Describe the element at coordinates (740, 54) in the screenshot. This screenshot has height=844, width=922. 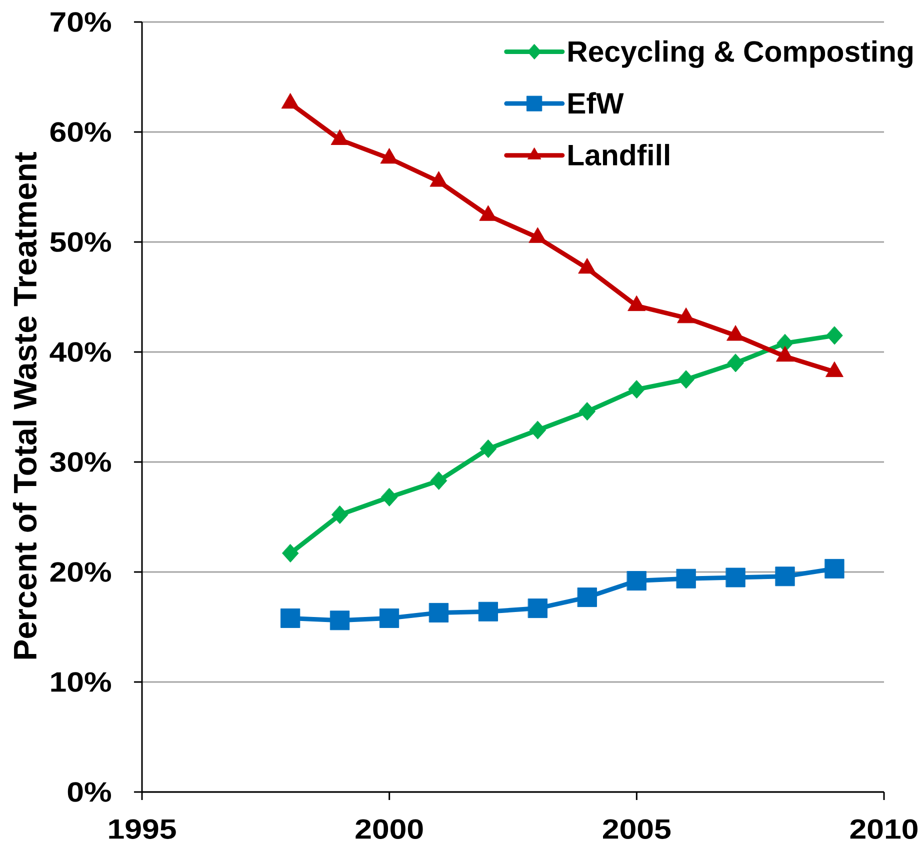
I see `legend-label: Recycling & Composting` at that location.